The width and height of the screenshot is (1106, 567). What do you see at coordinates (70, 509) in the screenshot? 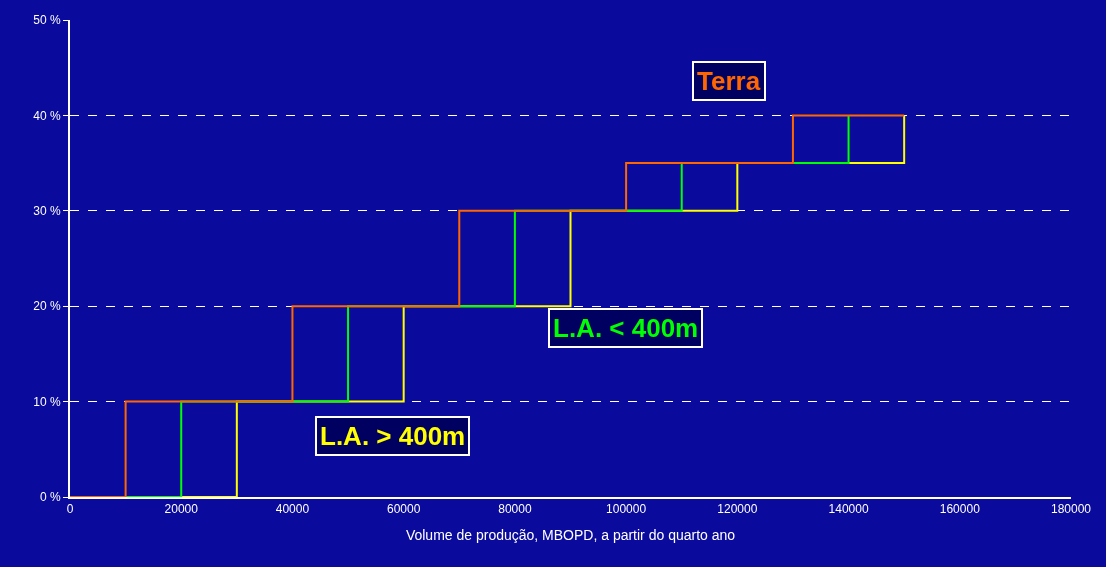
I see `x-tick-label: 0` at bounding box center [70, 509].